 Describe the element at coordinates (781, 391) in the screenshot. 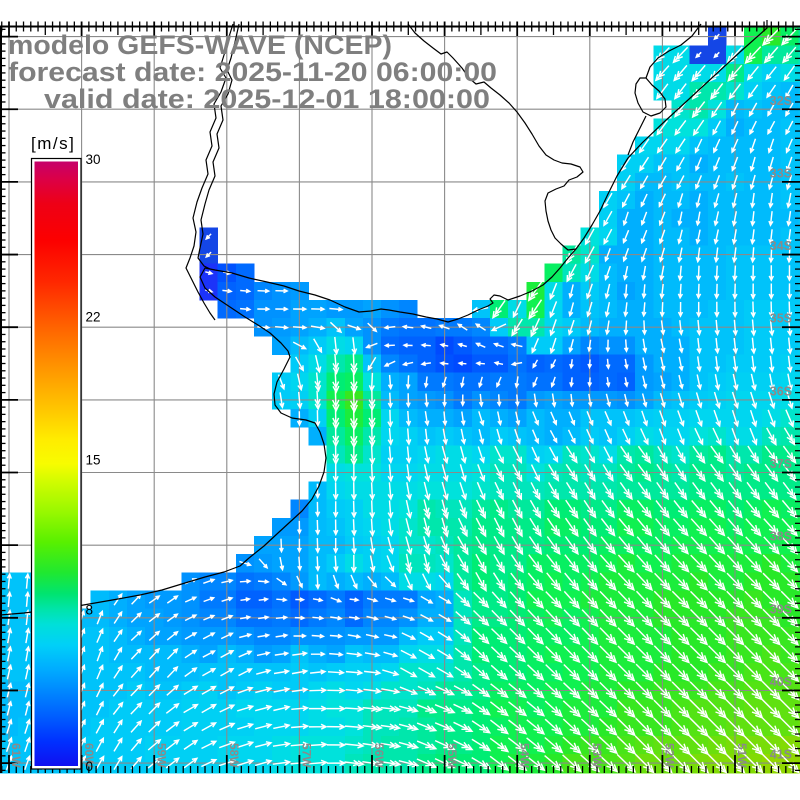

I see `svg-text: 36S` at that location.